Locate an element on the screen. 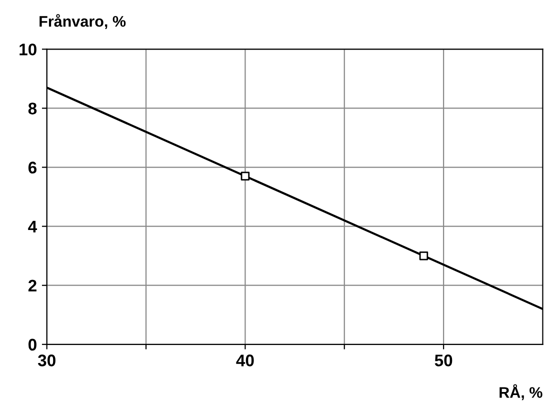 Image resolution: width=551 pixels, height=410 pixels. x-axis-title: RÅ, % is located at coordinates (521, 392).